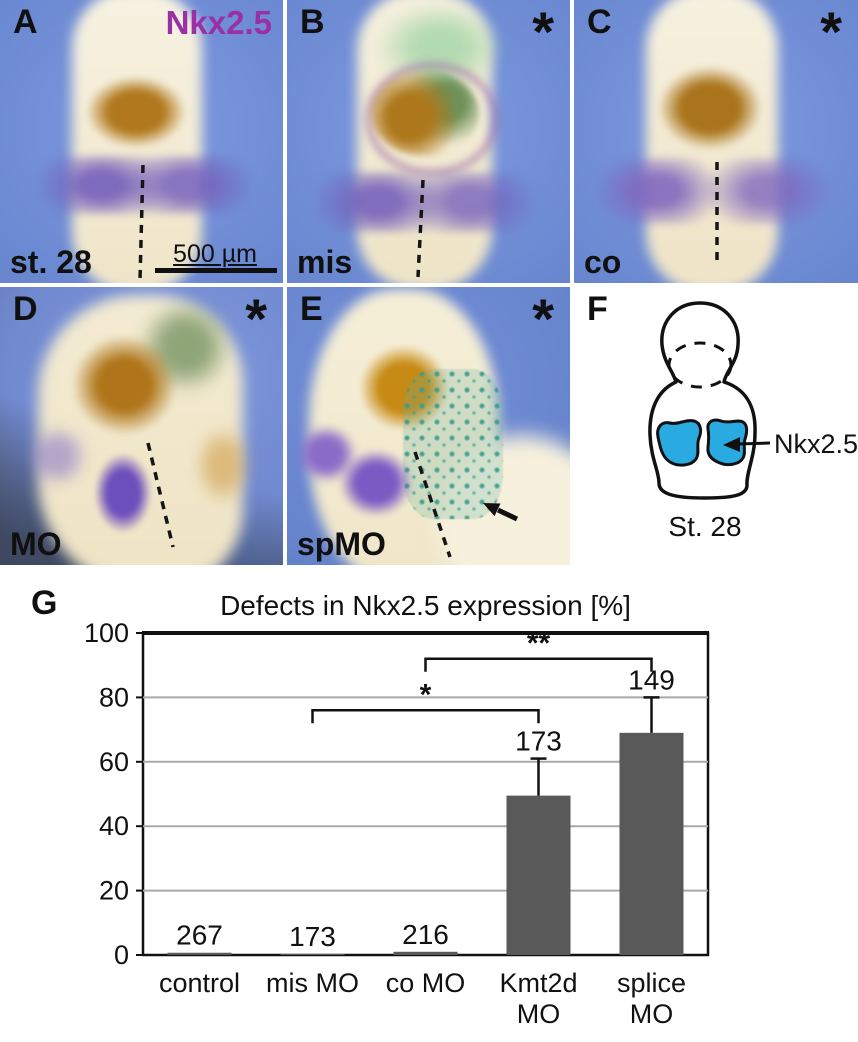 This screenshot has height=1042, width=858. I want to click on cement-gland-dashed-ellipse, so click(700, 365).